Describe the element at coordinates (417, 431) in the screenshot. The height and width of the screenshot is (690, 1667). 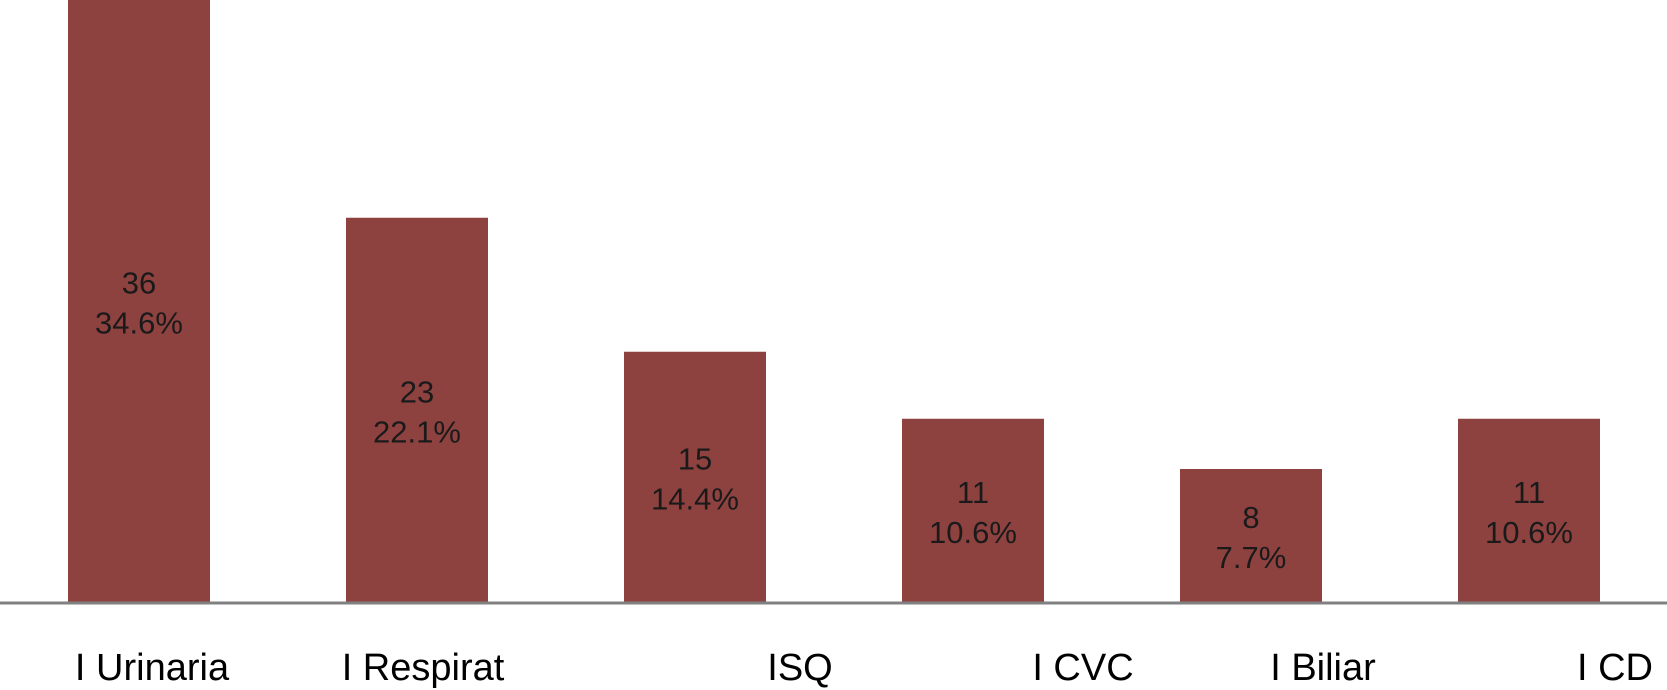
I see `bar-percent-label: 22.1%` at that location.